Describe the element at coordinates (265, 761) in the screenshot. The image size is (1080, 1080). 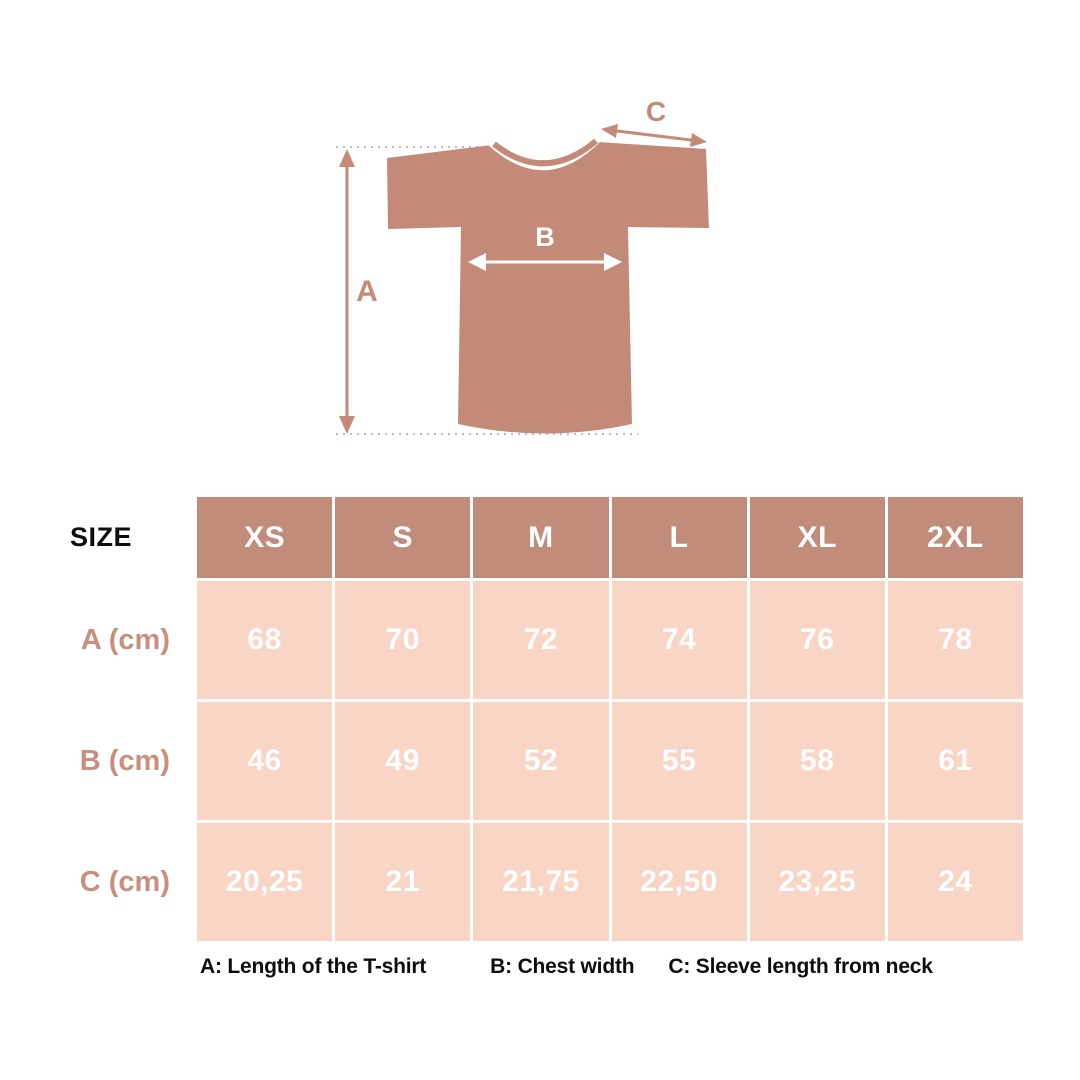
I see `size-value-cell: 46` at that location.